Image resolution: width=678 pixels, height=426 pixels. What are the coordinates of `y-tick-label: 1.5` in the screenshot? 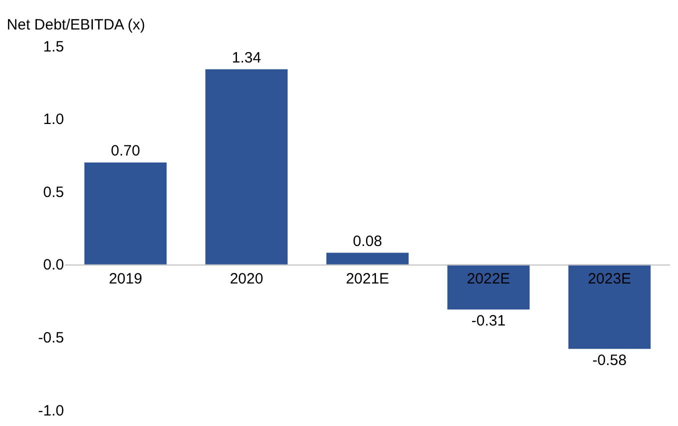 It's located at (53, 47).